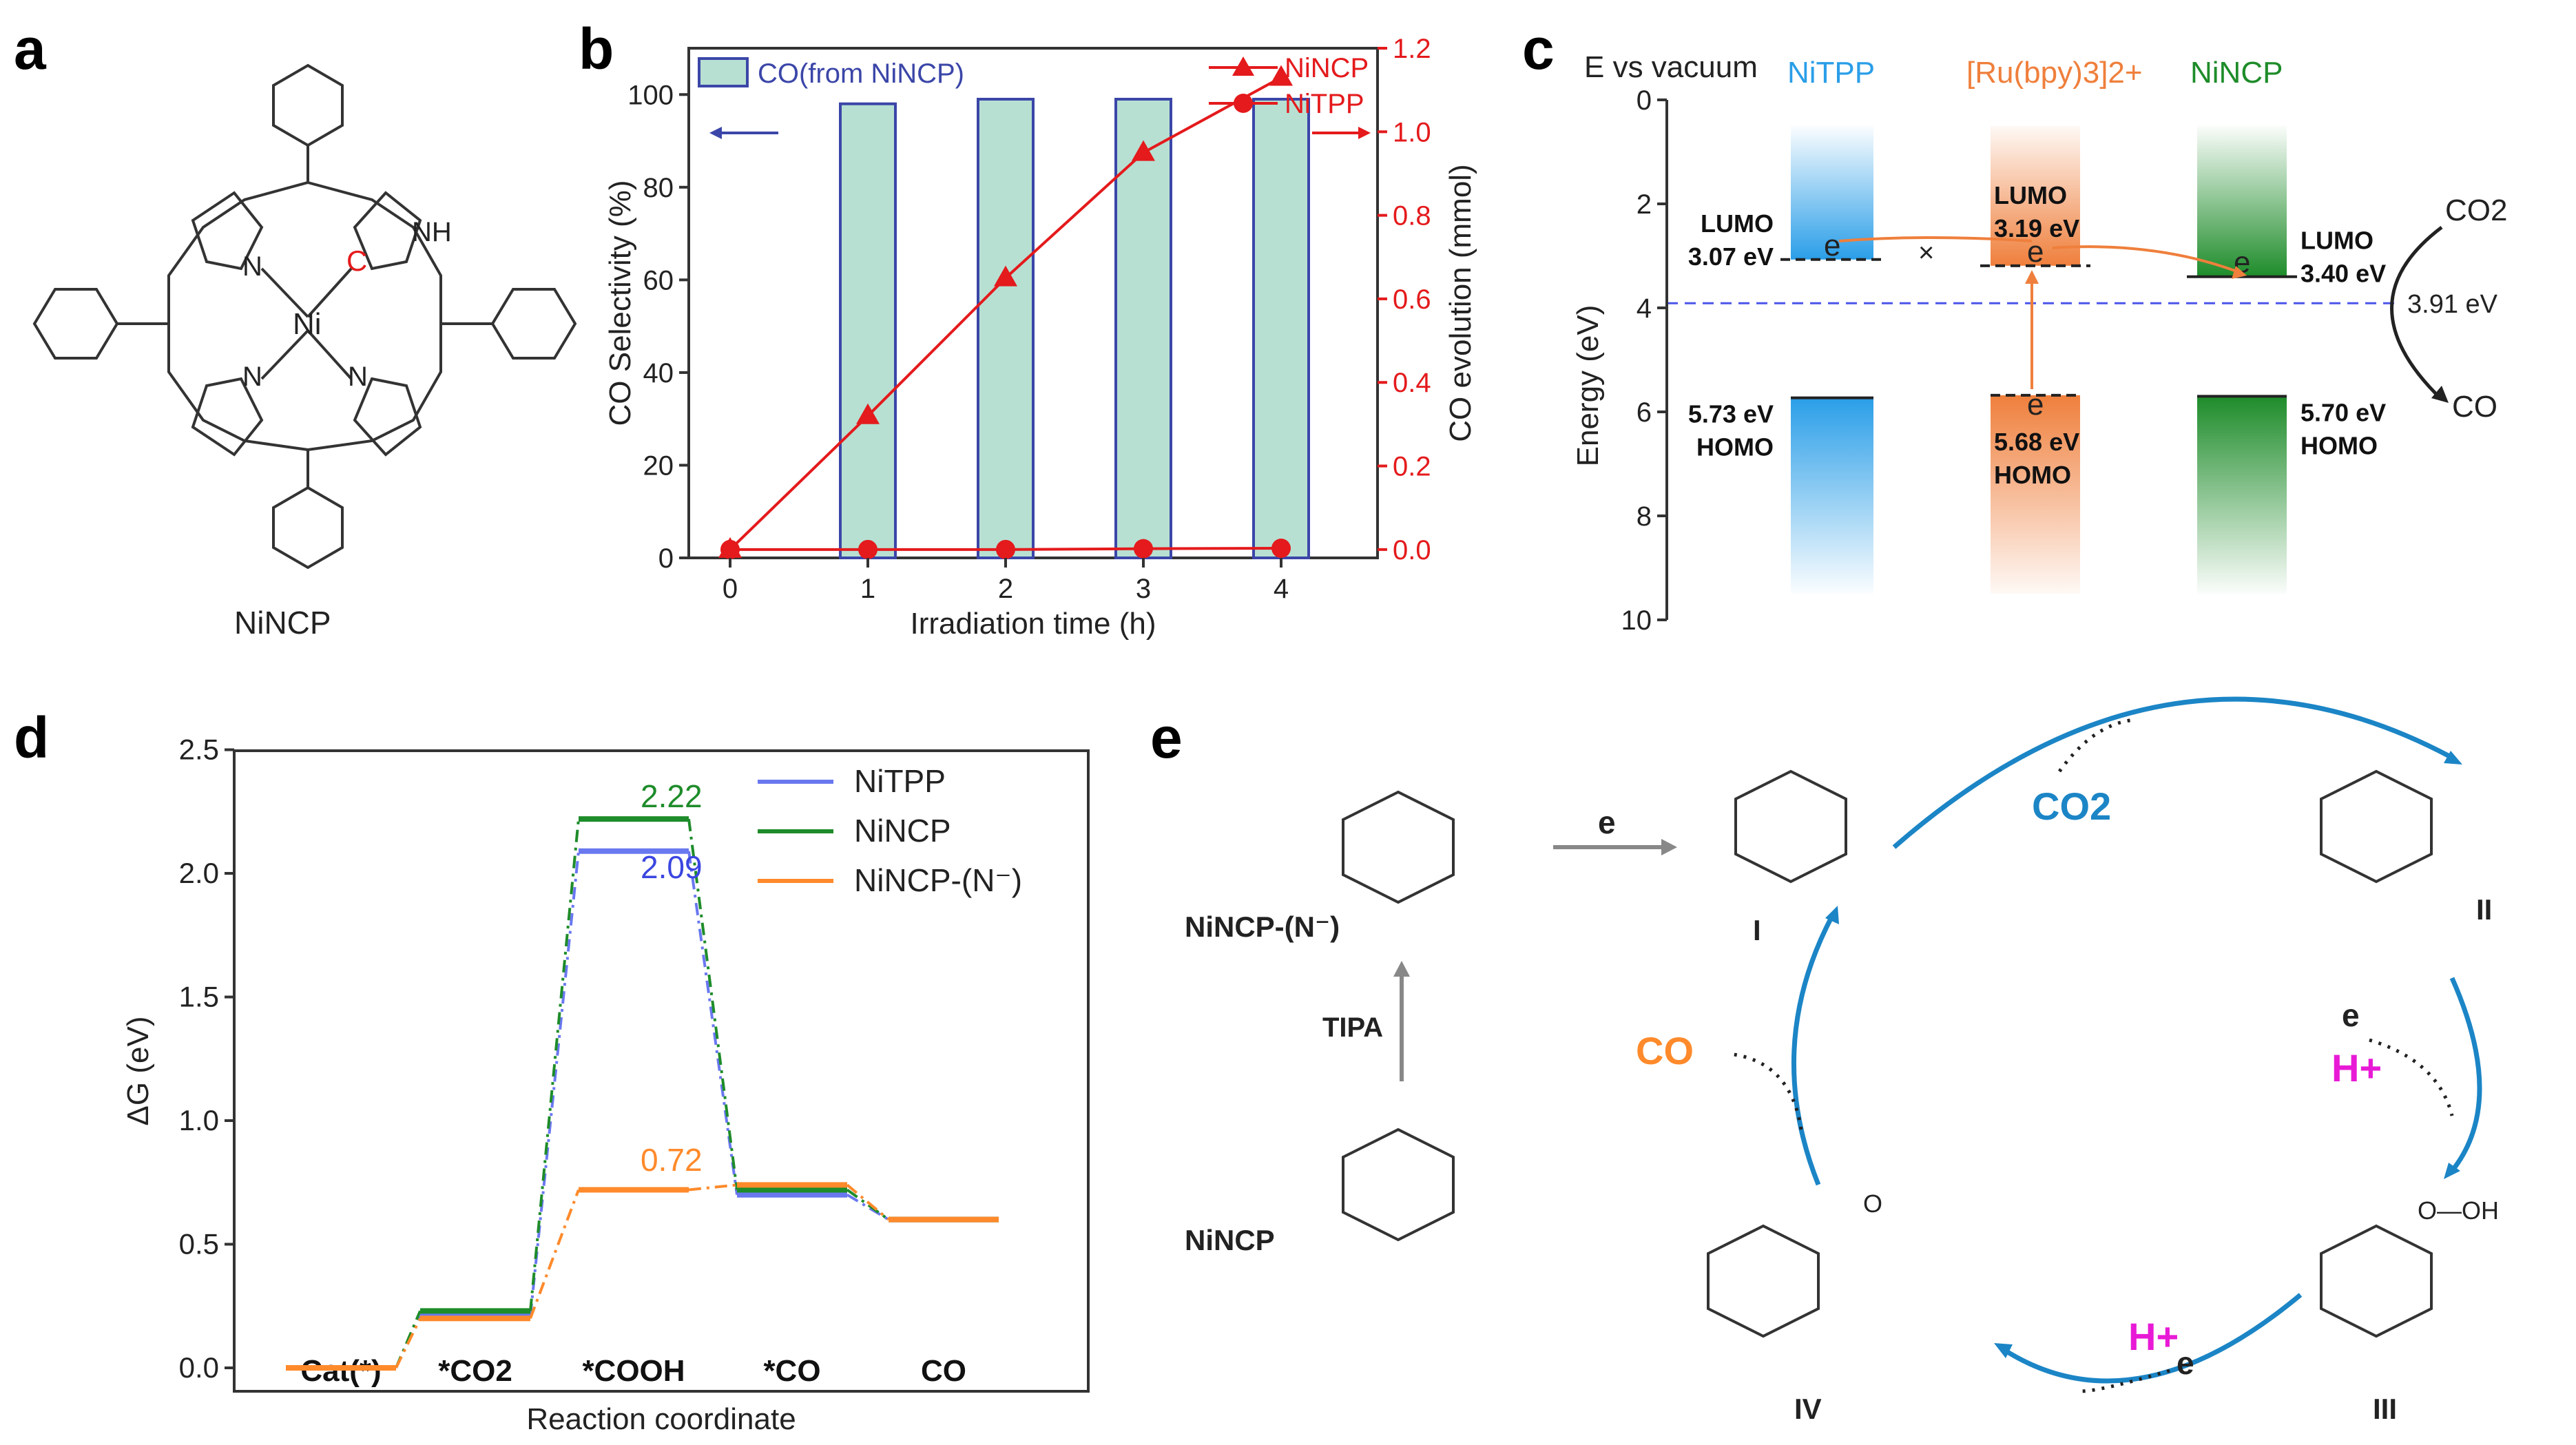 This screenshot has width=2576, height=1445. What do you see at coordinates (1735, 447) in the screenshot?
I see `homo-label-NiTPP: HOMO` at bounding box center [1735, 447].